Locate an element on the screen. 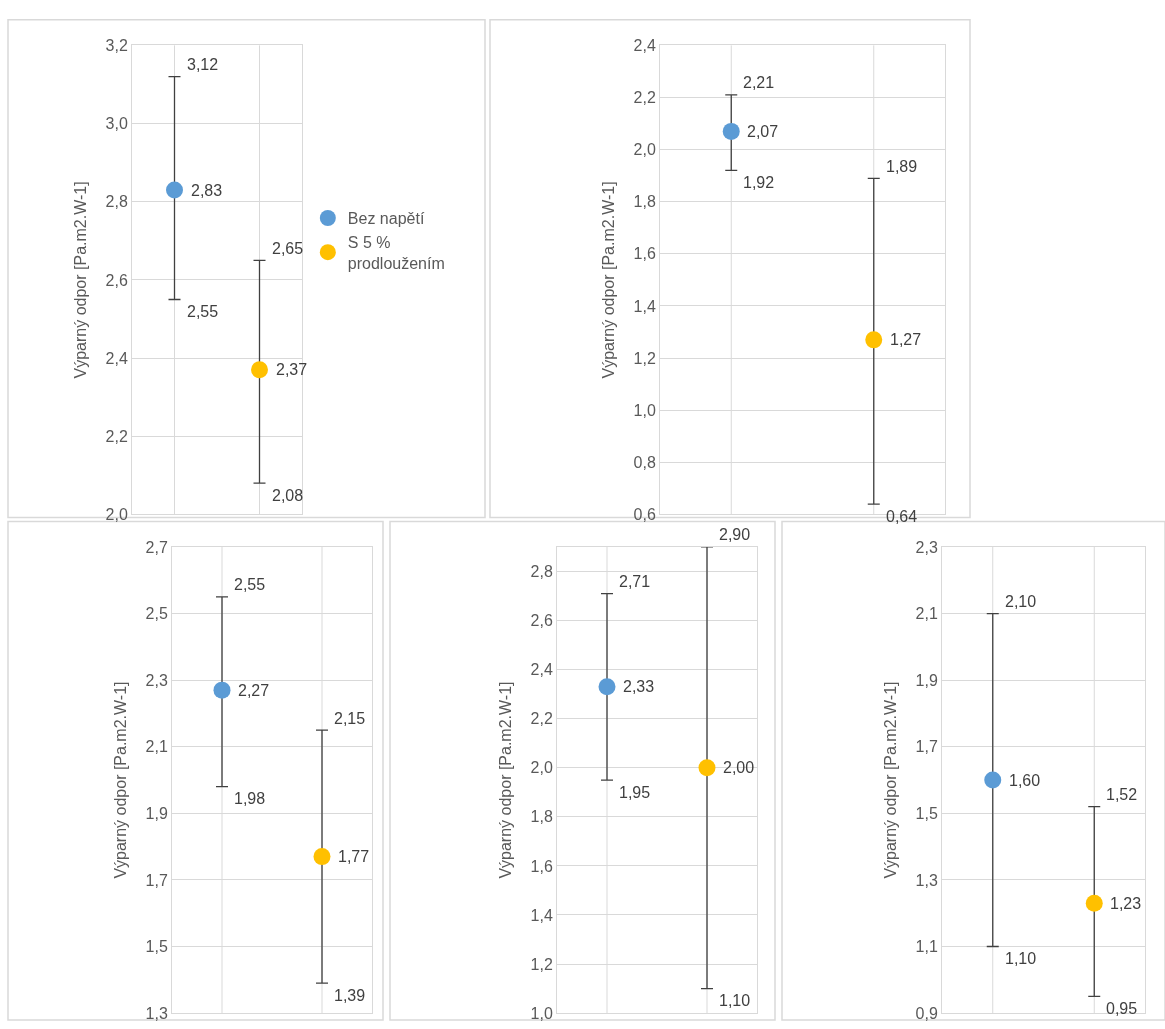  annotation: 2,15 is located at coordinates (350, 718).